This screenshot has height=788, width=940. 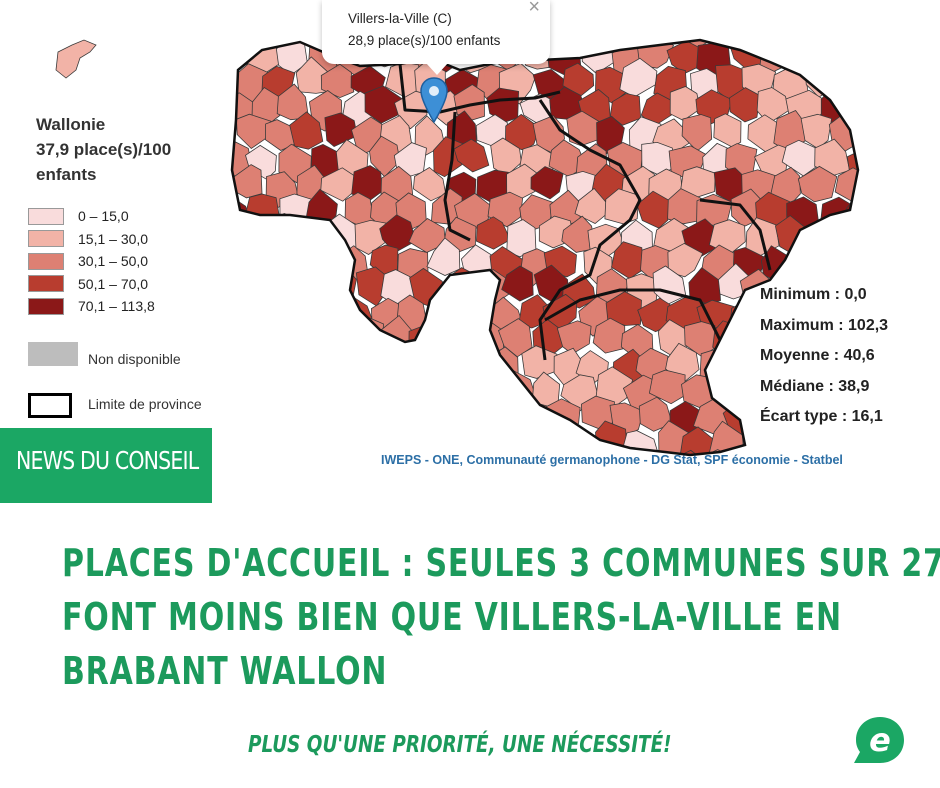 I want to click on close-icon: ×, so click(x=534, y=9).